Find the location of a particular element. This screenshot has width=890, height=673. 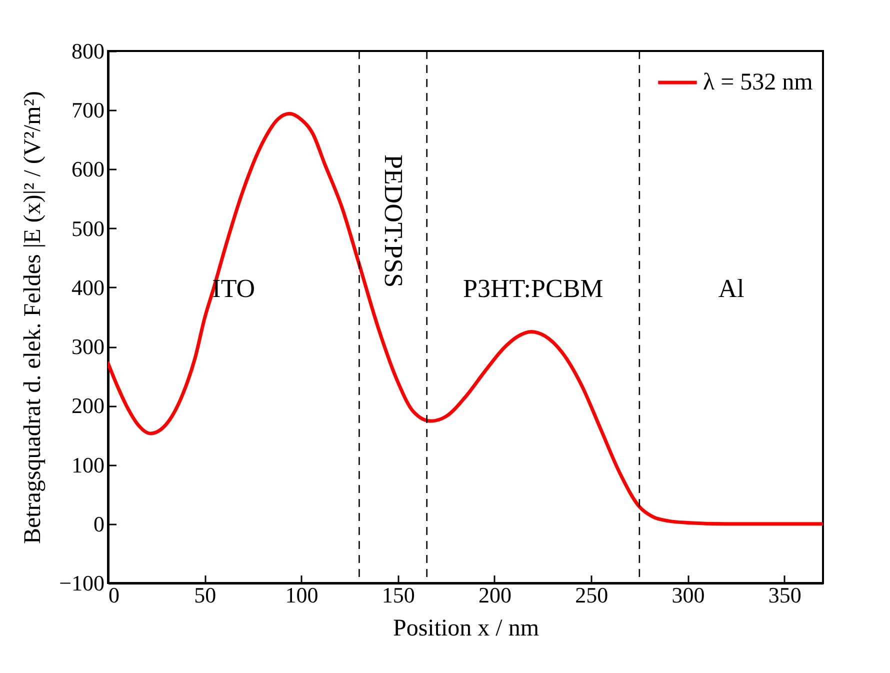

y-tick-label: 800 is located at coordinates (88, 51).